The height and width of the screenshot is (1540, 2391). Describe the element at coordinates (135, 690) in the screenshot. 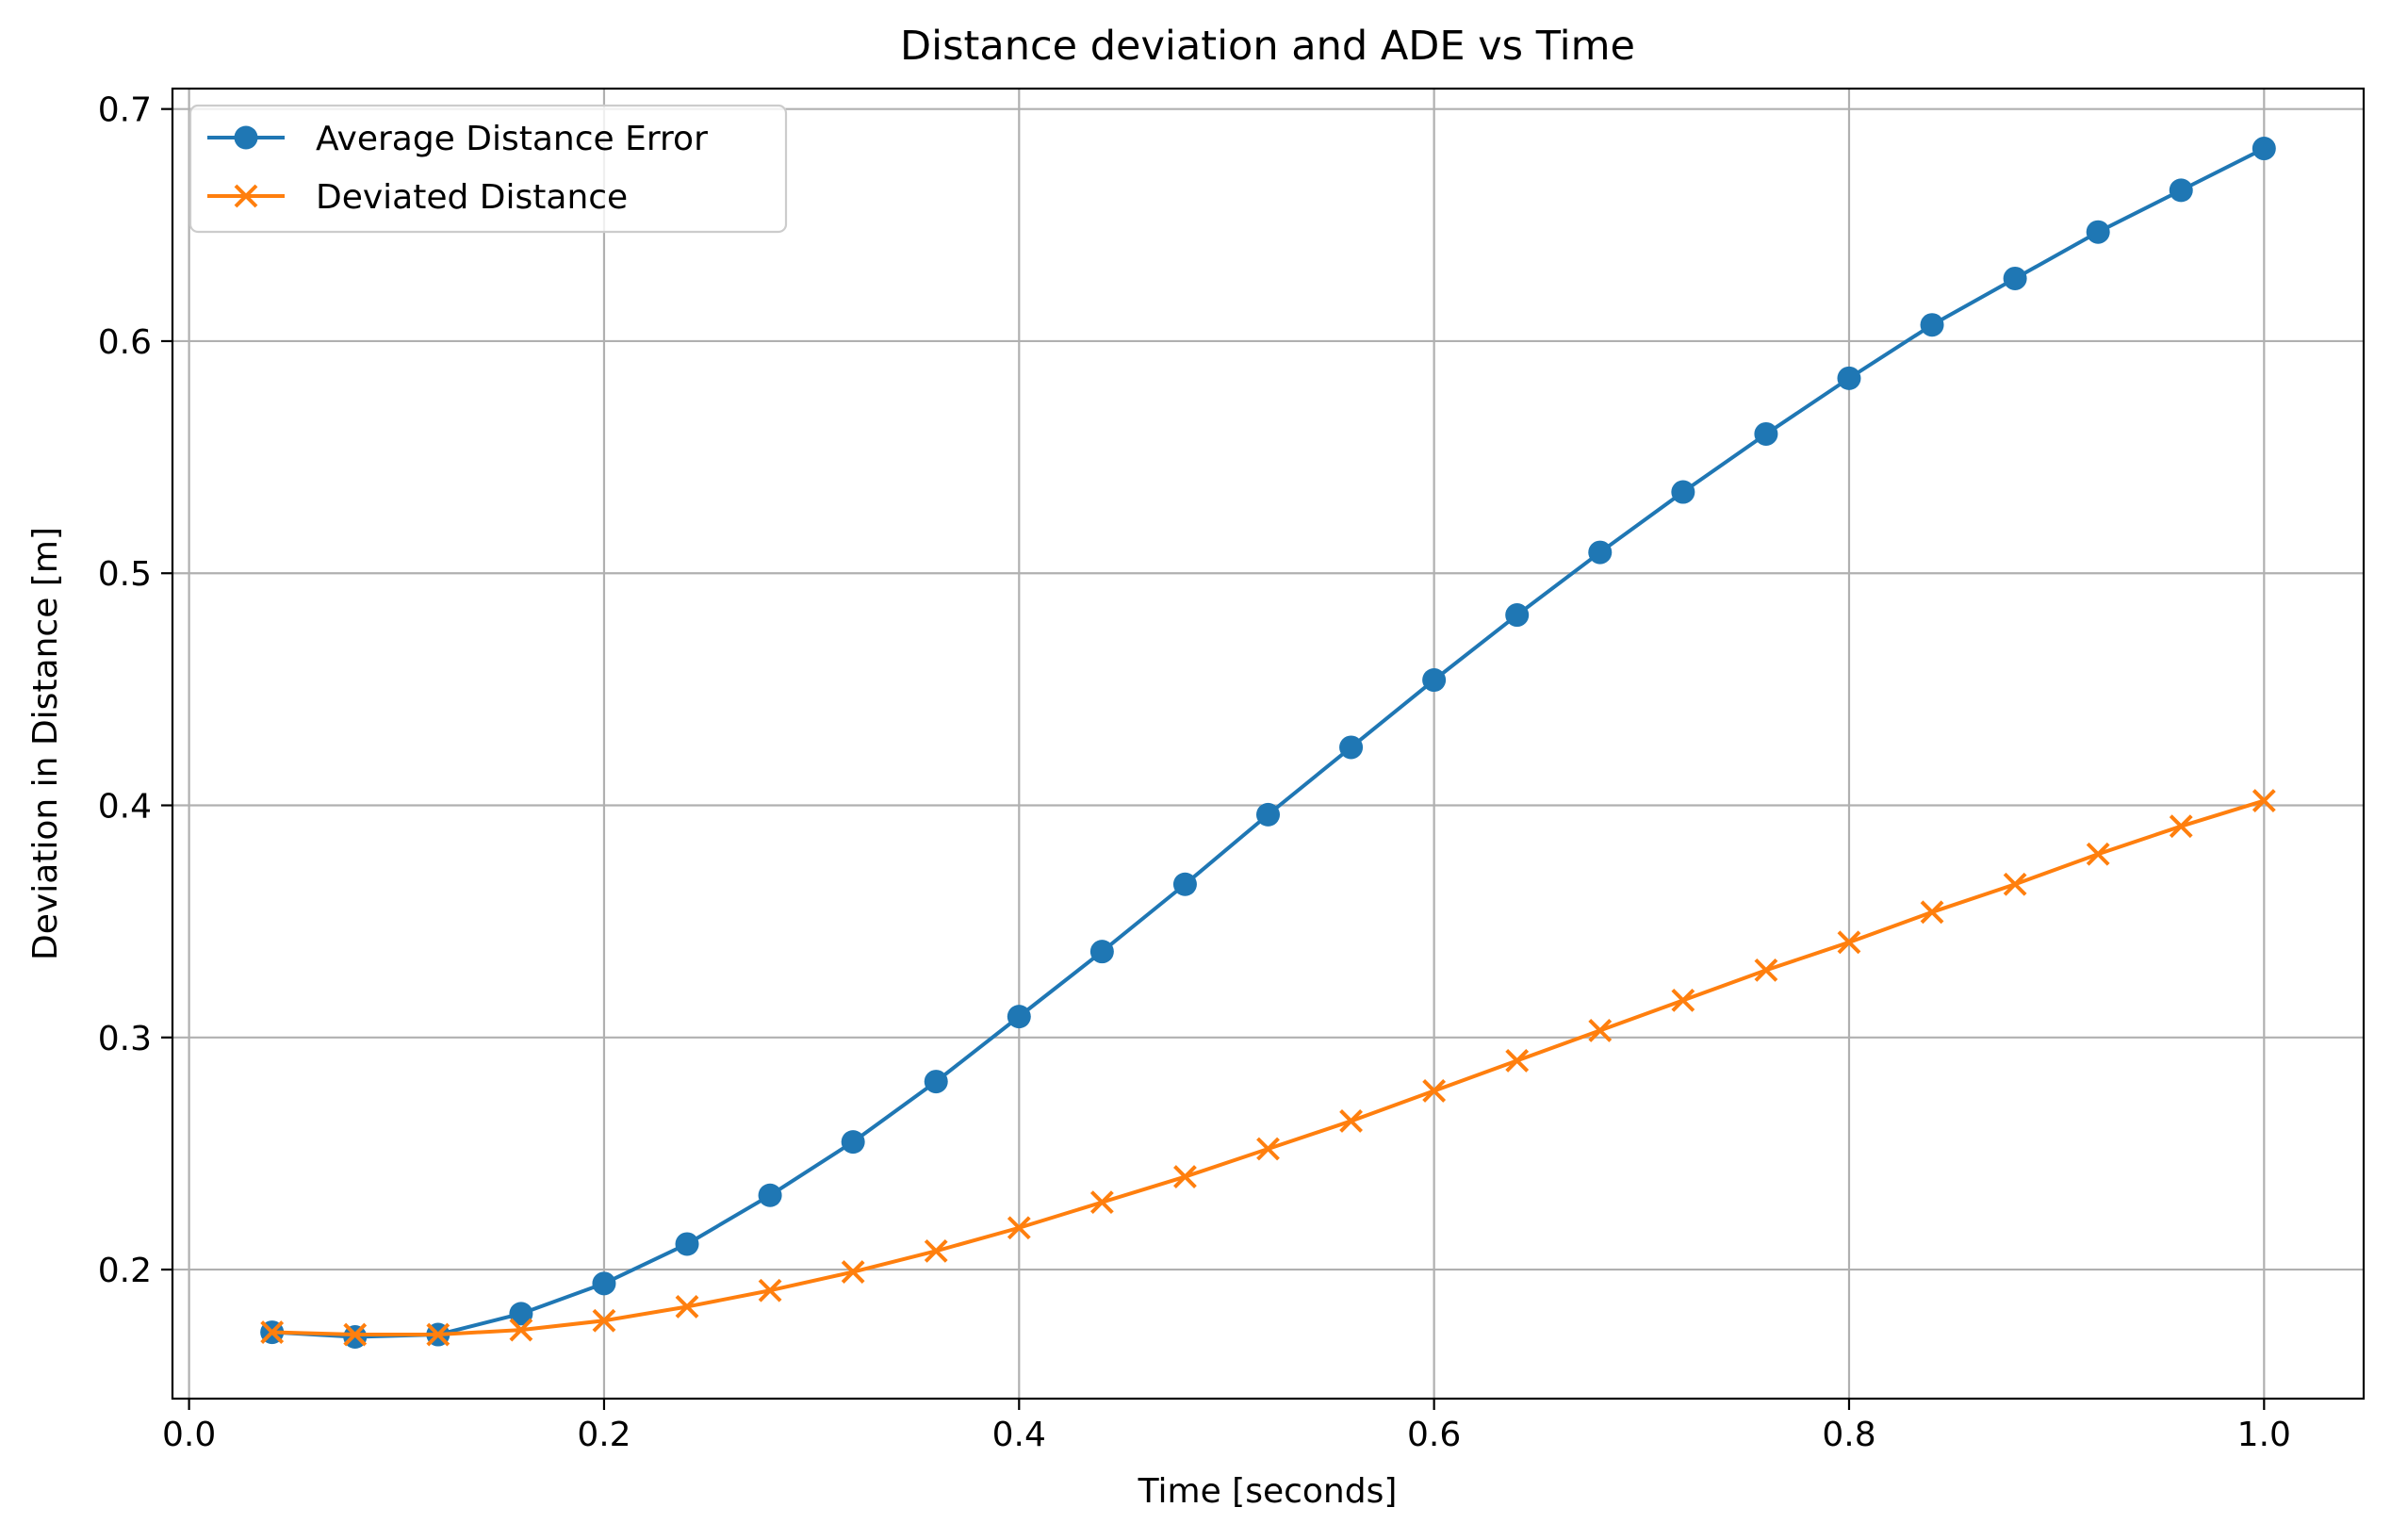

I see `y-axis-ticks: 0.2 0.3 0.4 0.5 0.6 0.7` at that location.